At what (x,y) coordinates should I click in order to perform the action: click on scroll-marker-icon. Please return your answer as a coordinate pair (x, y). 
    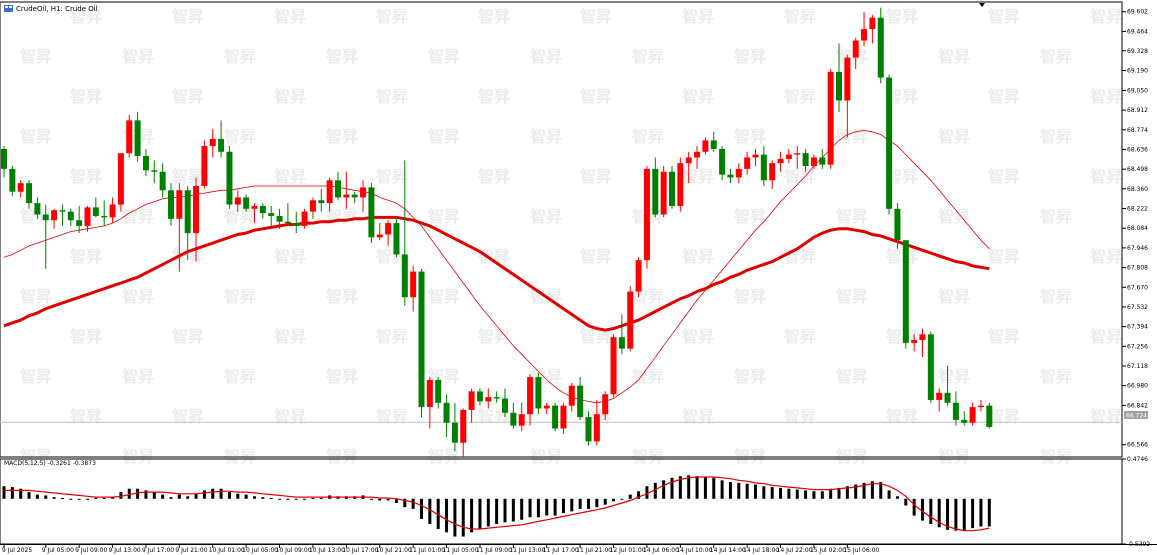
    Looking at the image, I should click on (982, 5).